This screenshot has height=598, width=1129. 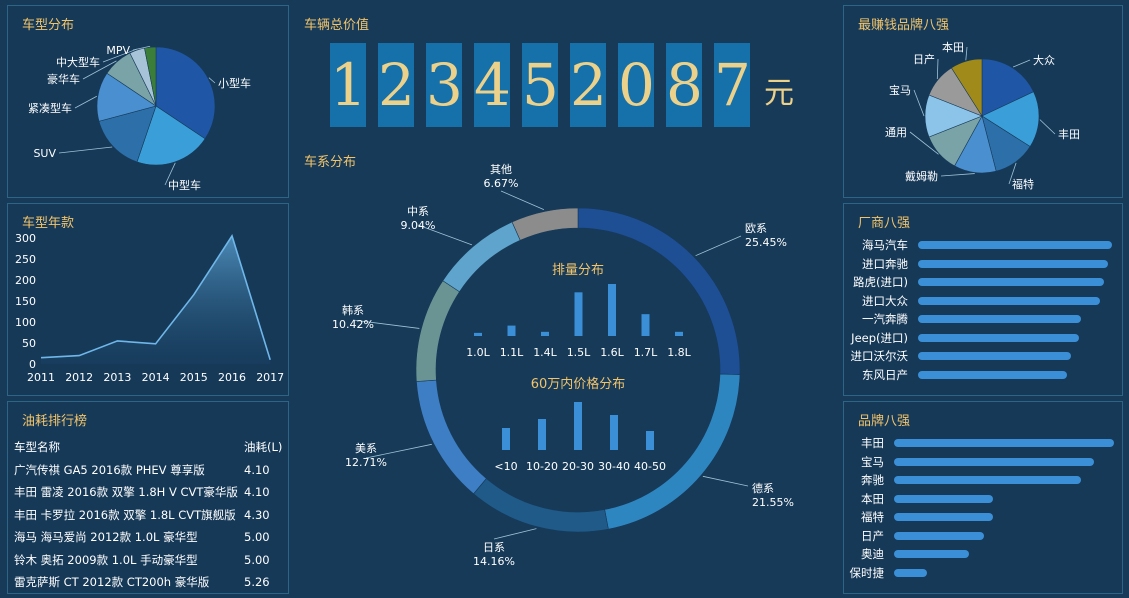 I want to click on slice-label: 丰田, so click(x=1069, y=134).